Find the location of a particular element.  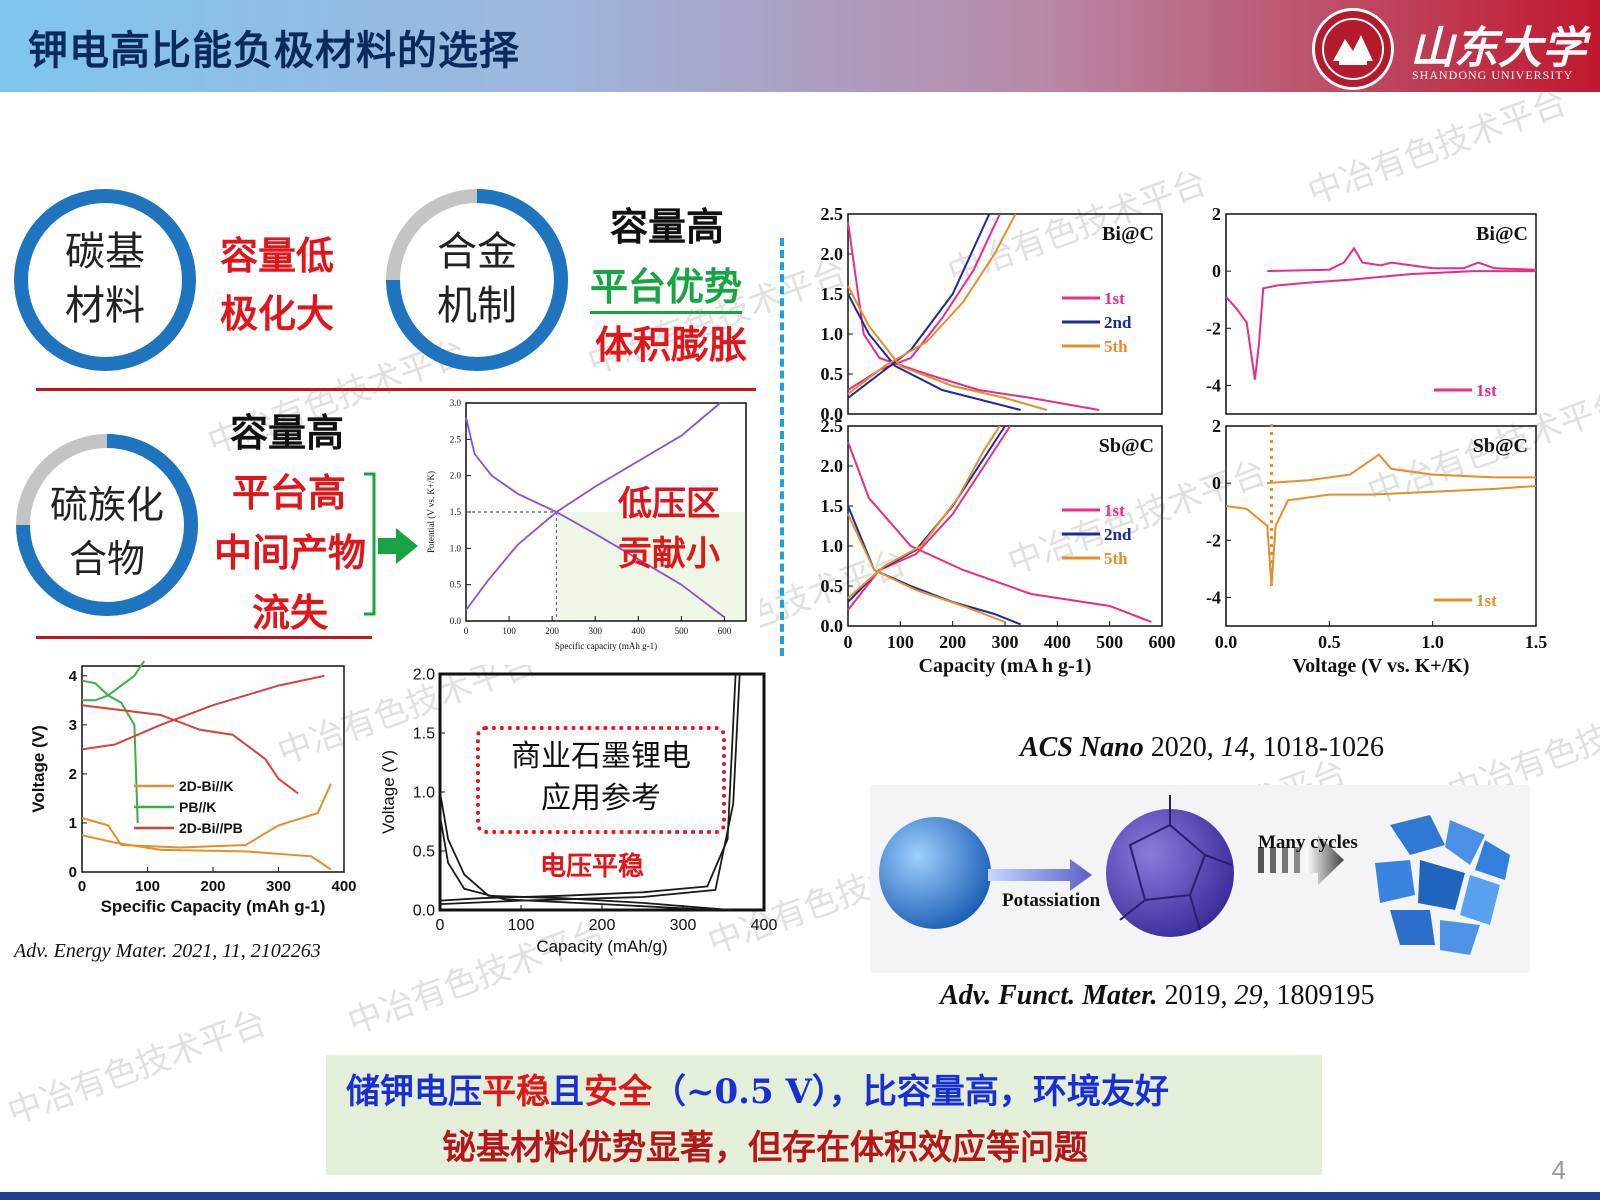

alloy-pro2: 平台优势 is located at coordinates (666, 285).